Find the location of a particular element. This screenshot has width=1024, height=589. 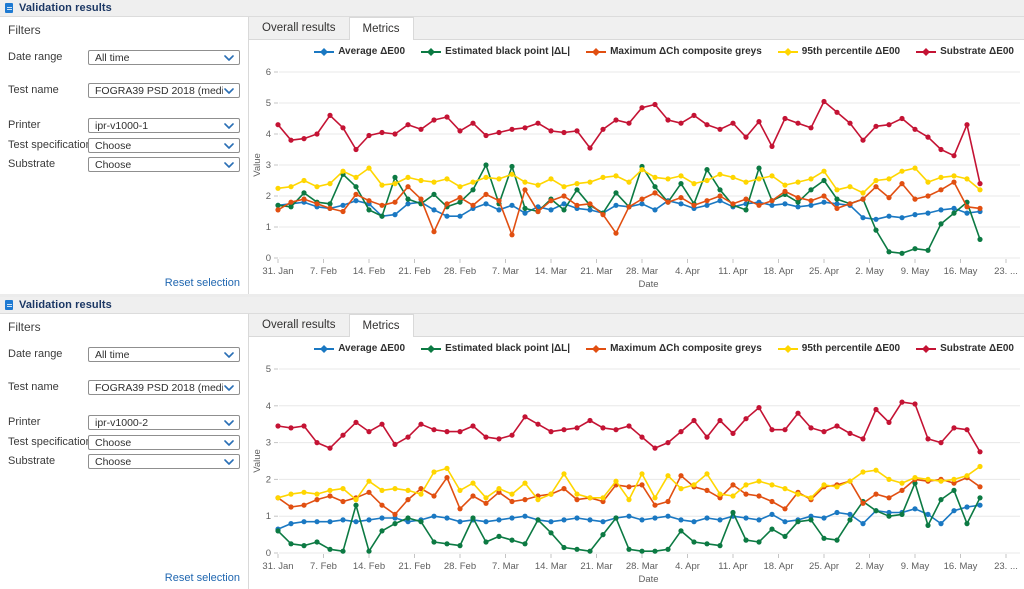

svg-text: 7. Feb is located at coordinates (323, 566).